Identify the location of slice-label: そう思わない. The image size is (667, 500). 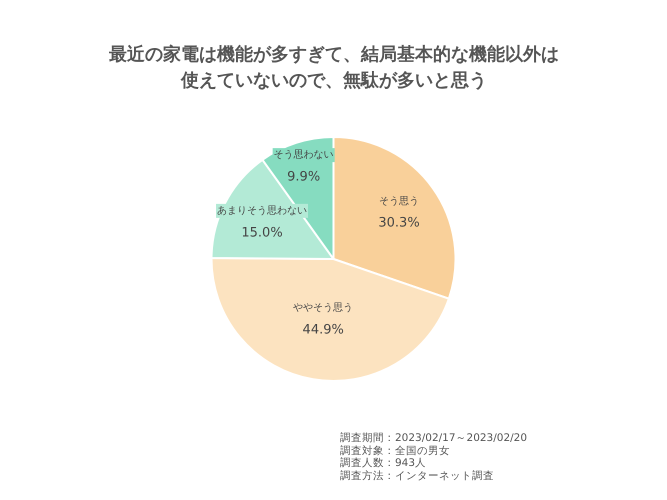
(304, 155).